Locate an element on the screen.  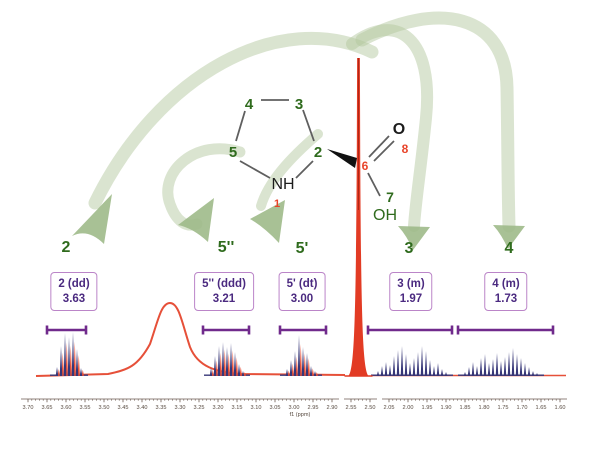
axis-title: f1 (ppm) is located at coordinates (300, 415).